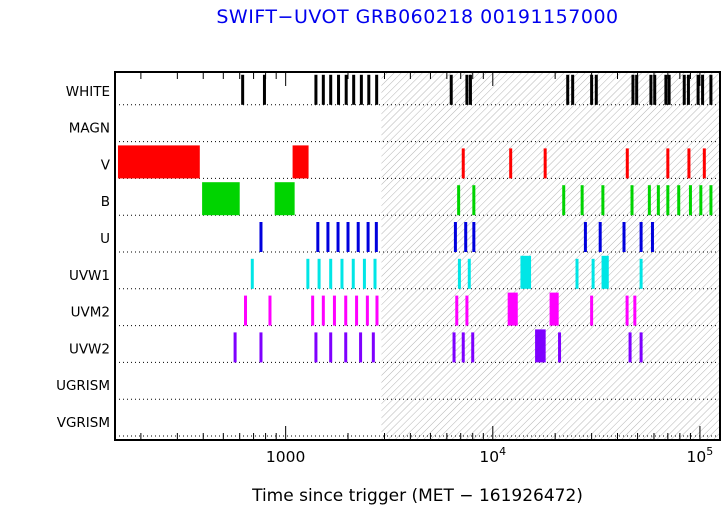 The width and height of the screenshot is (726, 522). I want to click on row-label-v: V, so click(106, 165).